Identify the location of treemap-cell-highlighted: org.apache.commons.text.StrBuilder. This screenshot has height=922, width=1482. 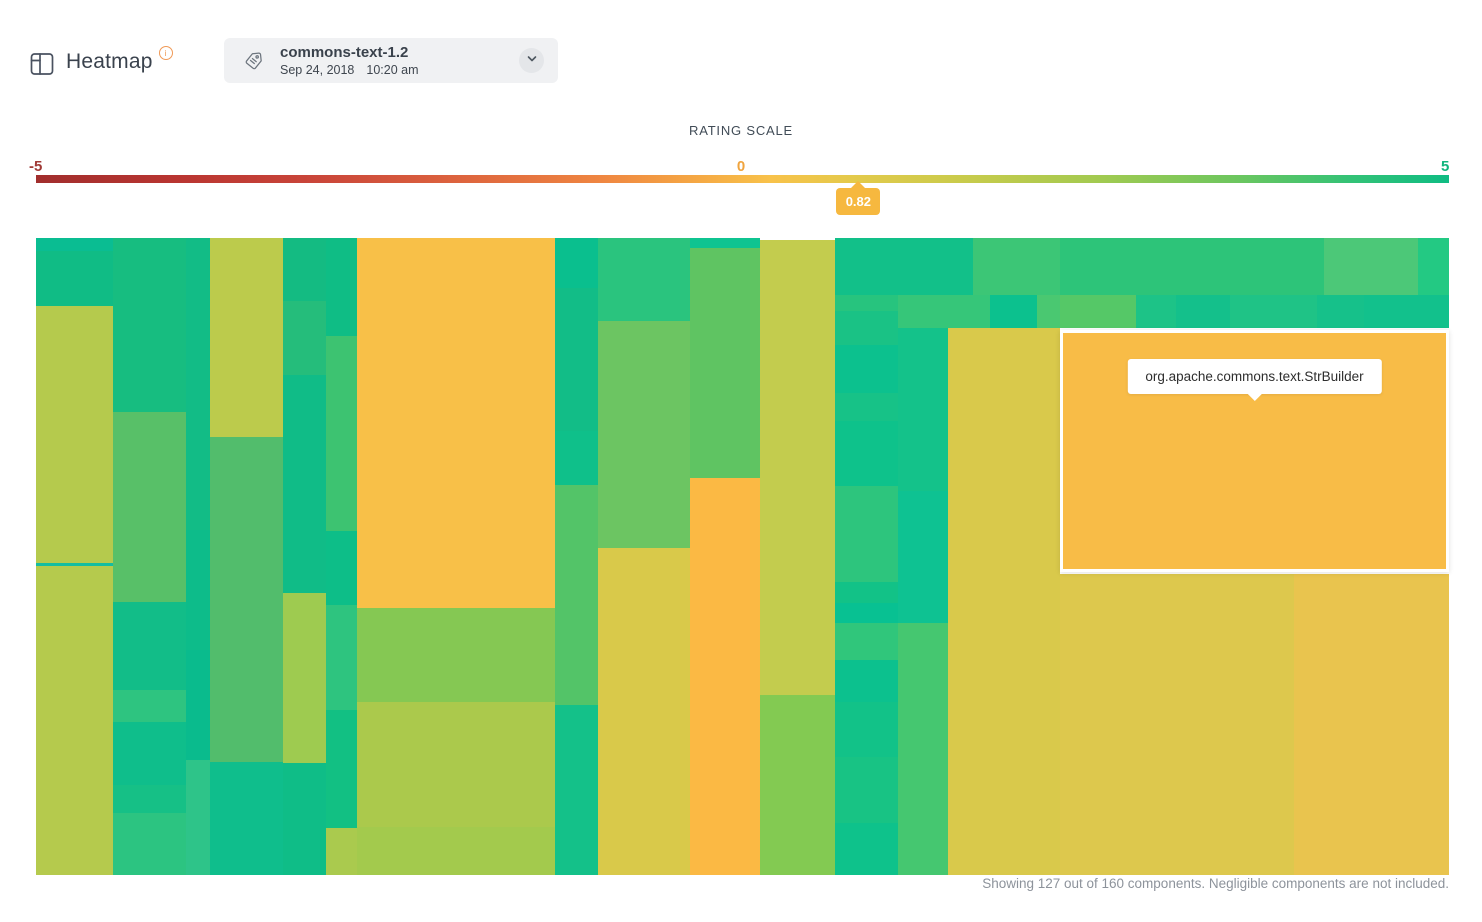
(1254, 451).